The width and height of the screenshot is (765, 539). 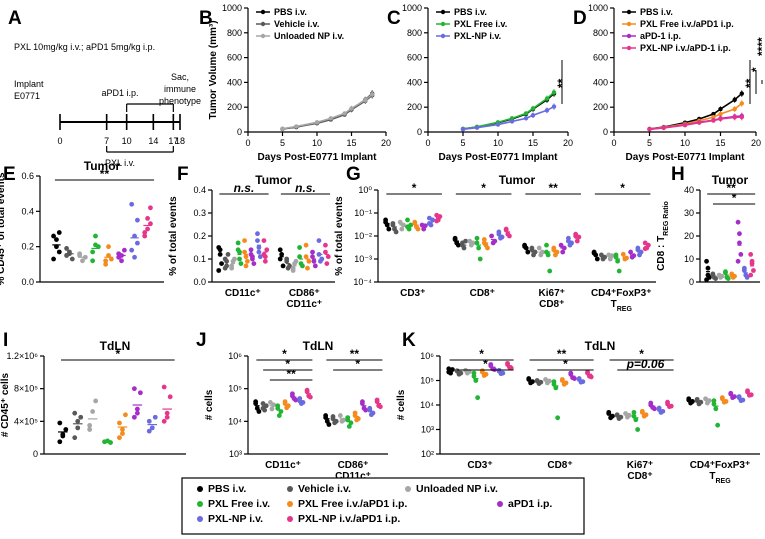 I want to click on chart-C-ytick-label-2: 400, so click(x=414, y=82).